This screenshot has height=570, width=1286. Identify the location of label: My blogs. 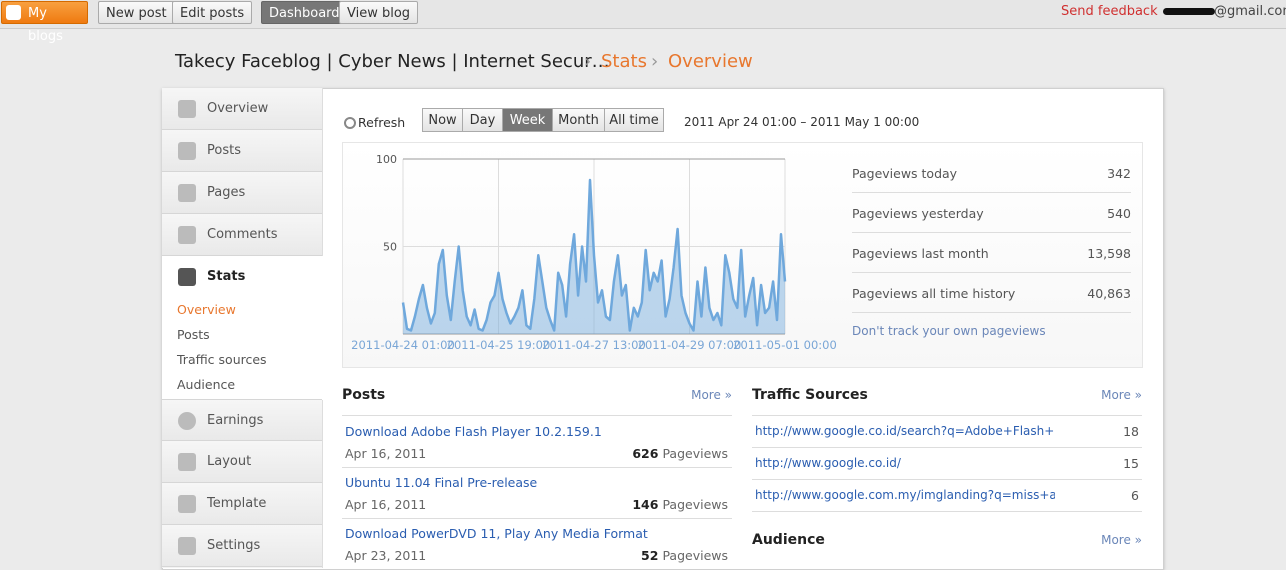
(45, 25).